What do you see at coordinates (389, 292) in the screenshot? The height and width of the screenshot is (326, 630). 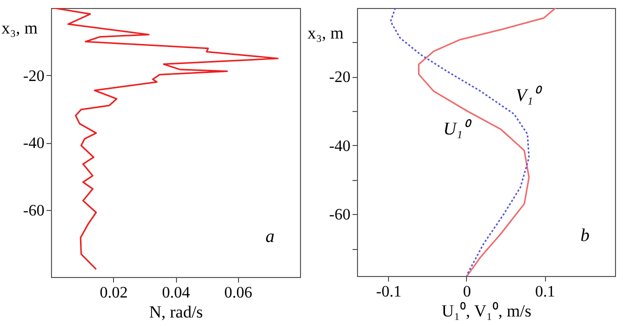 I see `x-tick-label: -0.1` at bounding box center [389, 292].